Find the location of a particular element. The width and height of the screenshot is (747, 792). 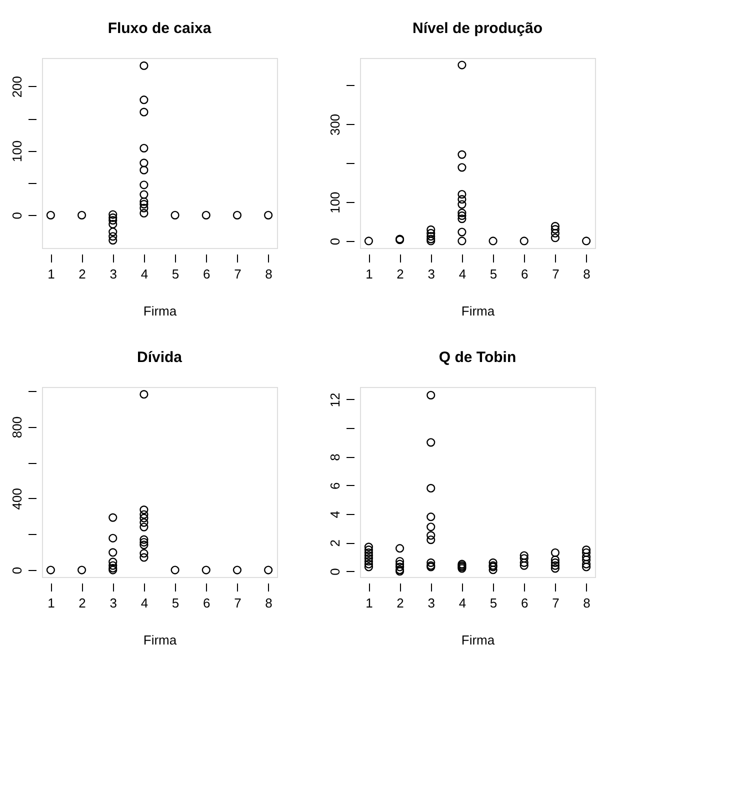

x-tick-label: 7 is located at coordinates (238, 603).